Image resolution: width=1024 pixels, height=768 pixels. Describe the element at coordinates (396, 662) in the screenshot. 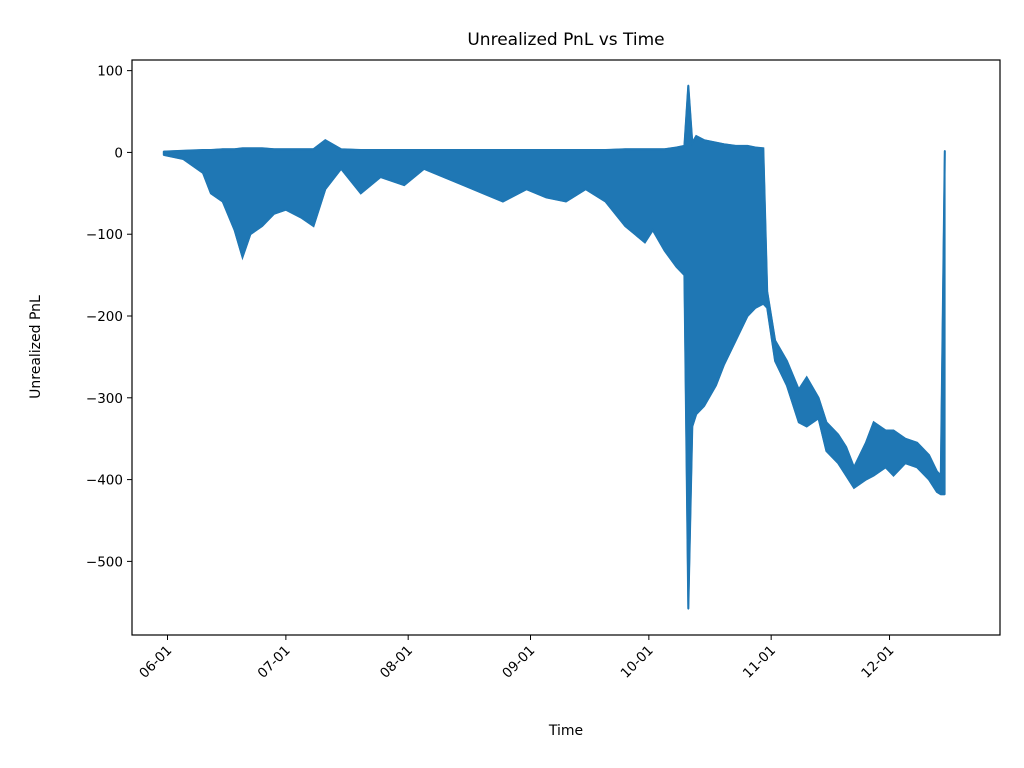

I see `x-tick-label: 08-01` at that location.